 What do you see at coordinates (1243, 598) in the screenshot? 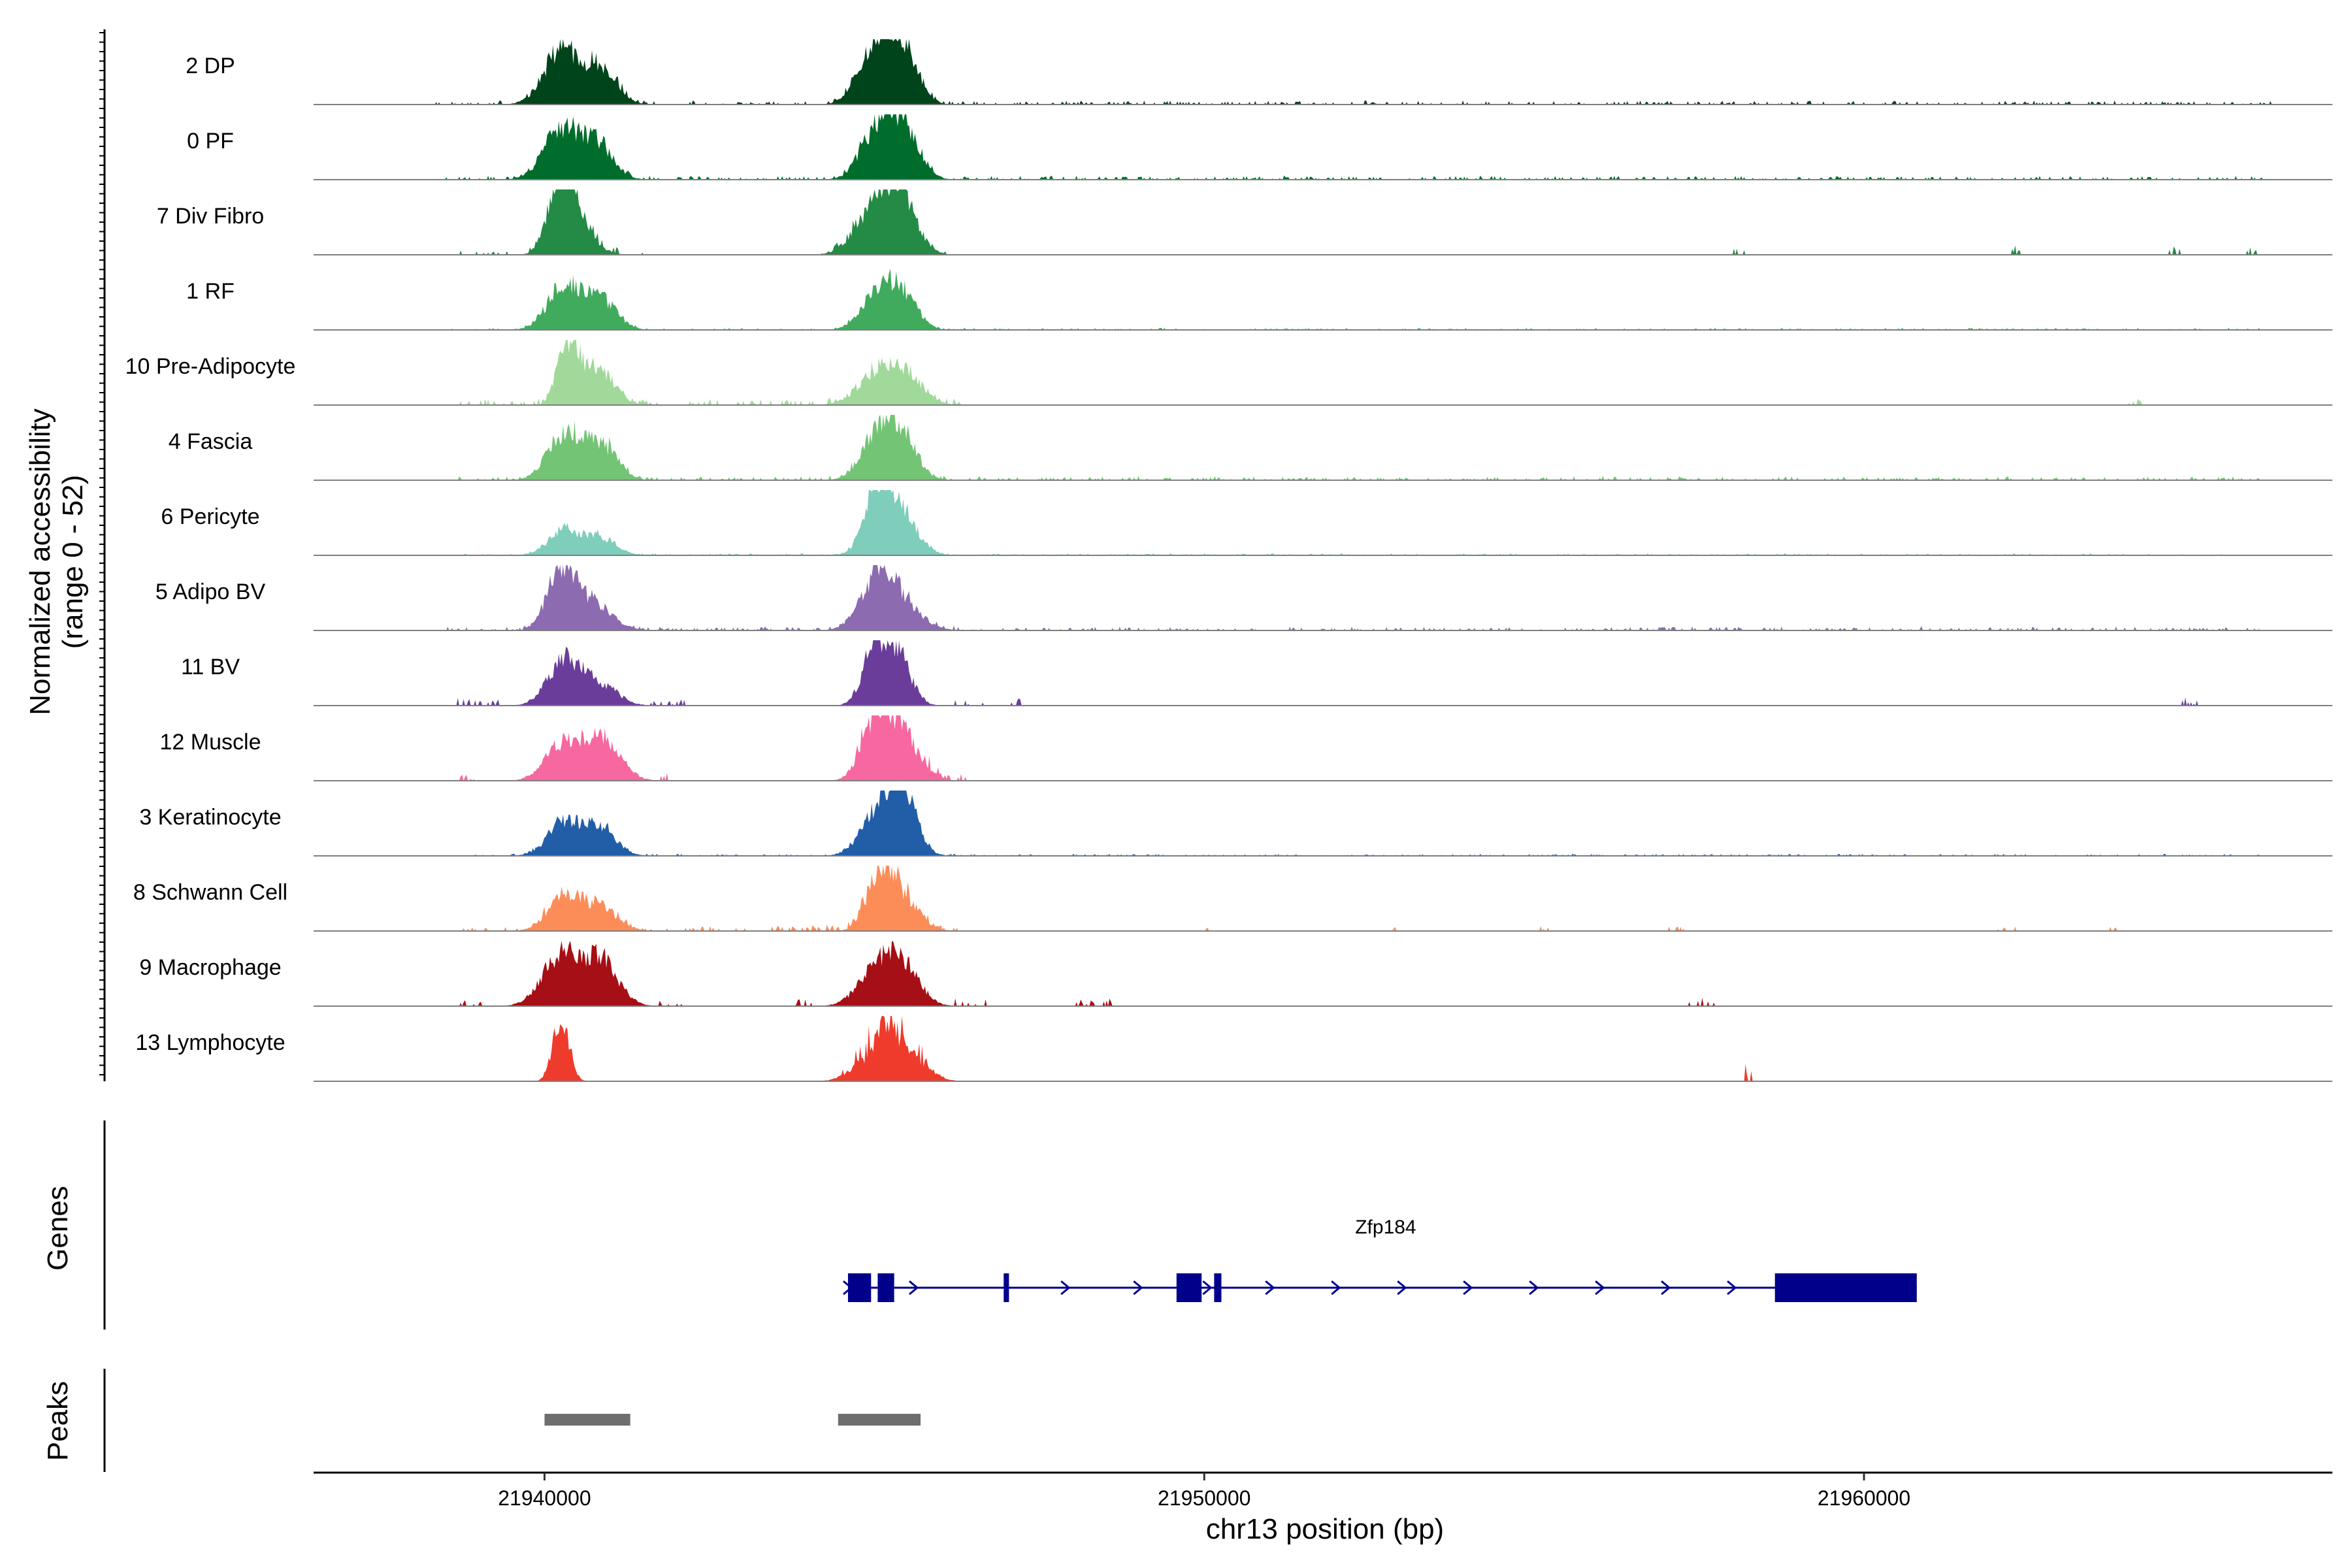
I see `track-5-adipo-bv: 5 Adipo BV` at bounding box center [1243, 598].